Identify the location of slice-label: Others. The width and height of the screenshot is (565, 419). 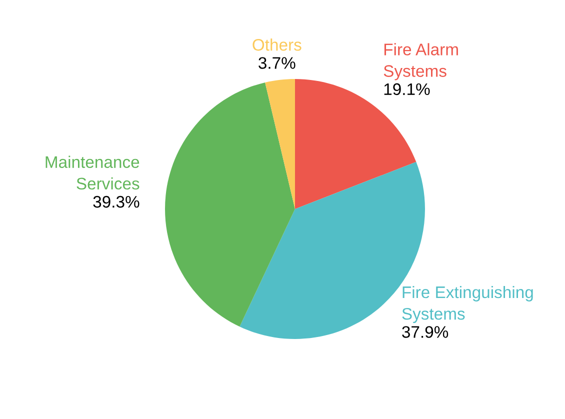
(277, 44).